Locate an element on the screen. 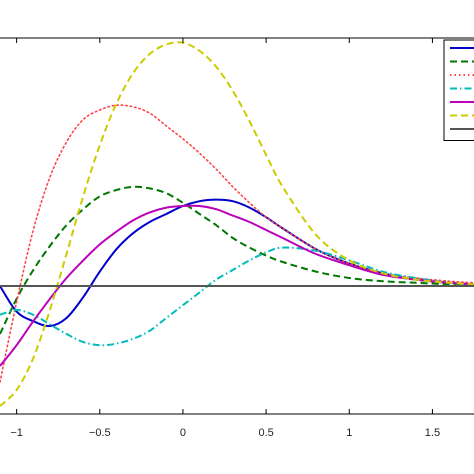  legend-box is located at coordinates (458, 90).